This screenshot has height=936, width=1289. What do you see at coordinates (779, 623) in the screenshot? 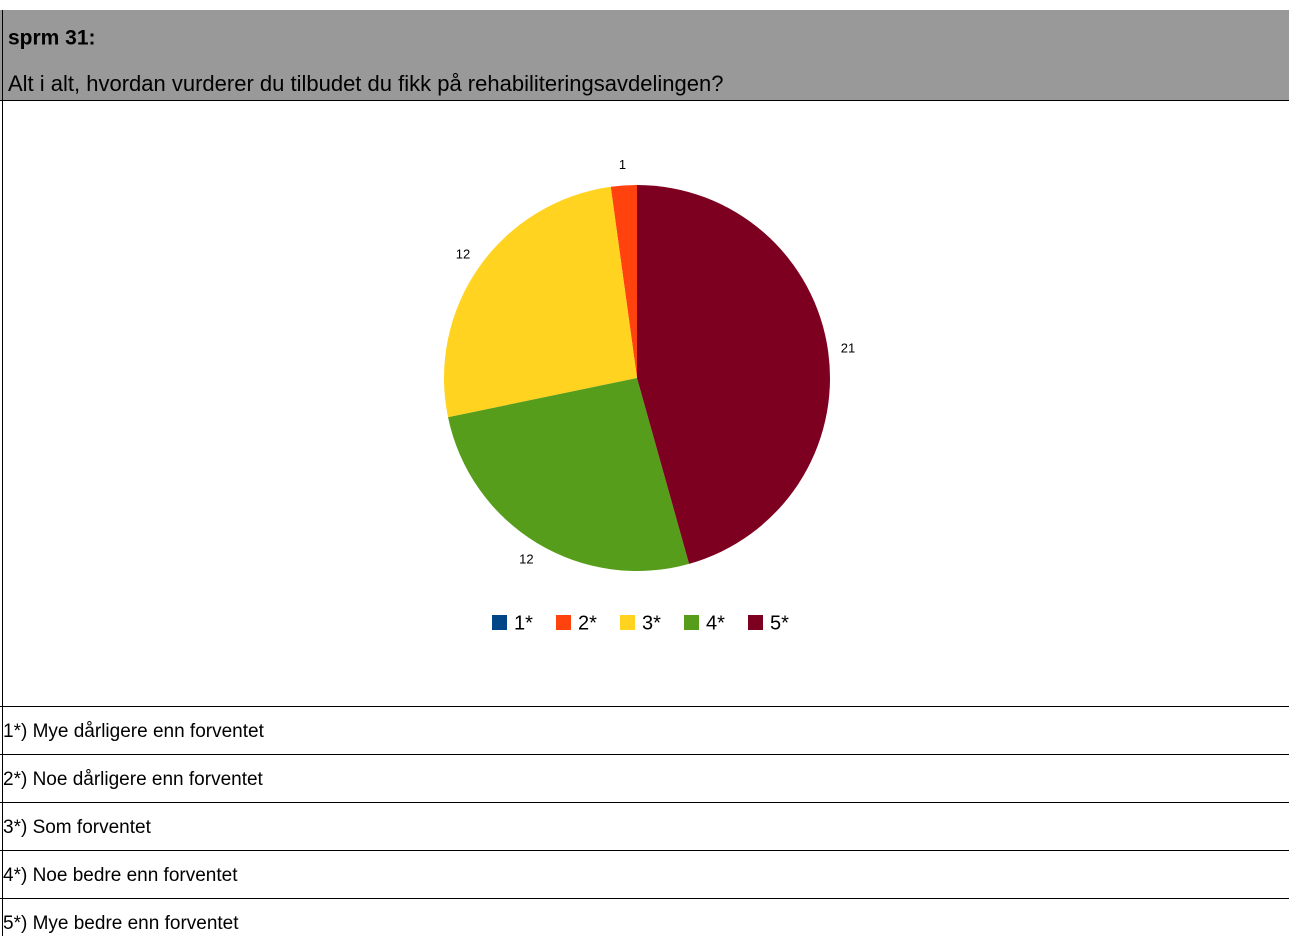
I see `legend-label: 5*` at bounding box center [779, 623].